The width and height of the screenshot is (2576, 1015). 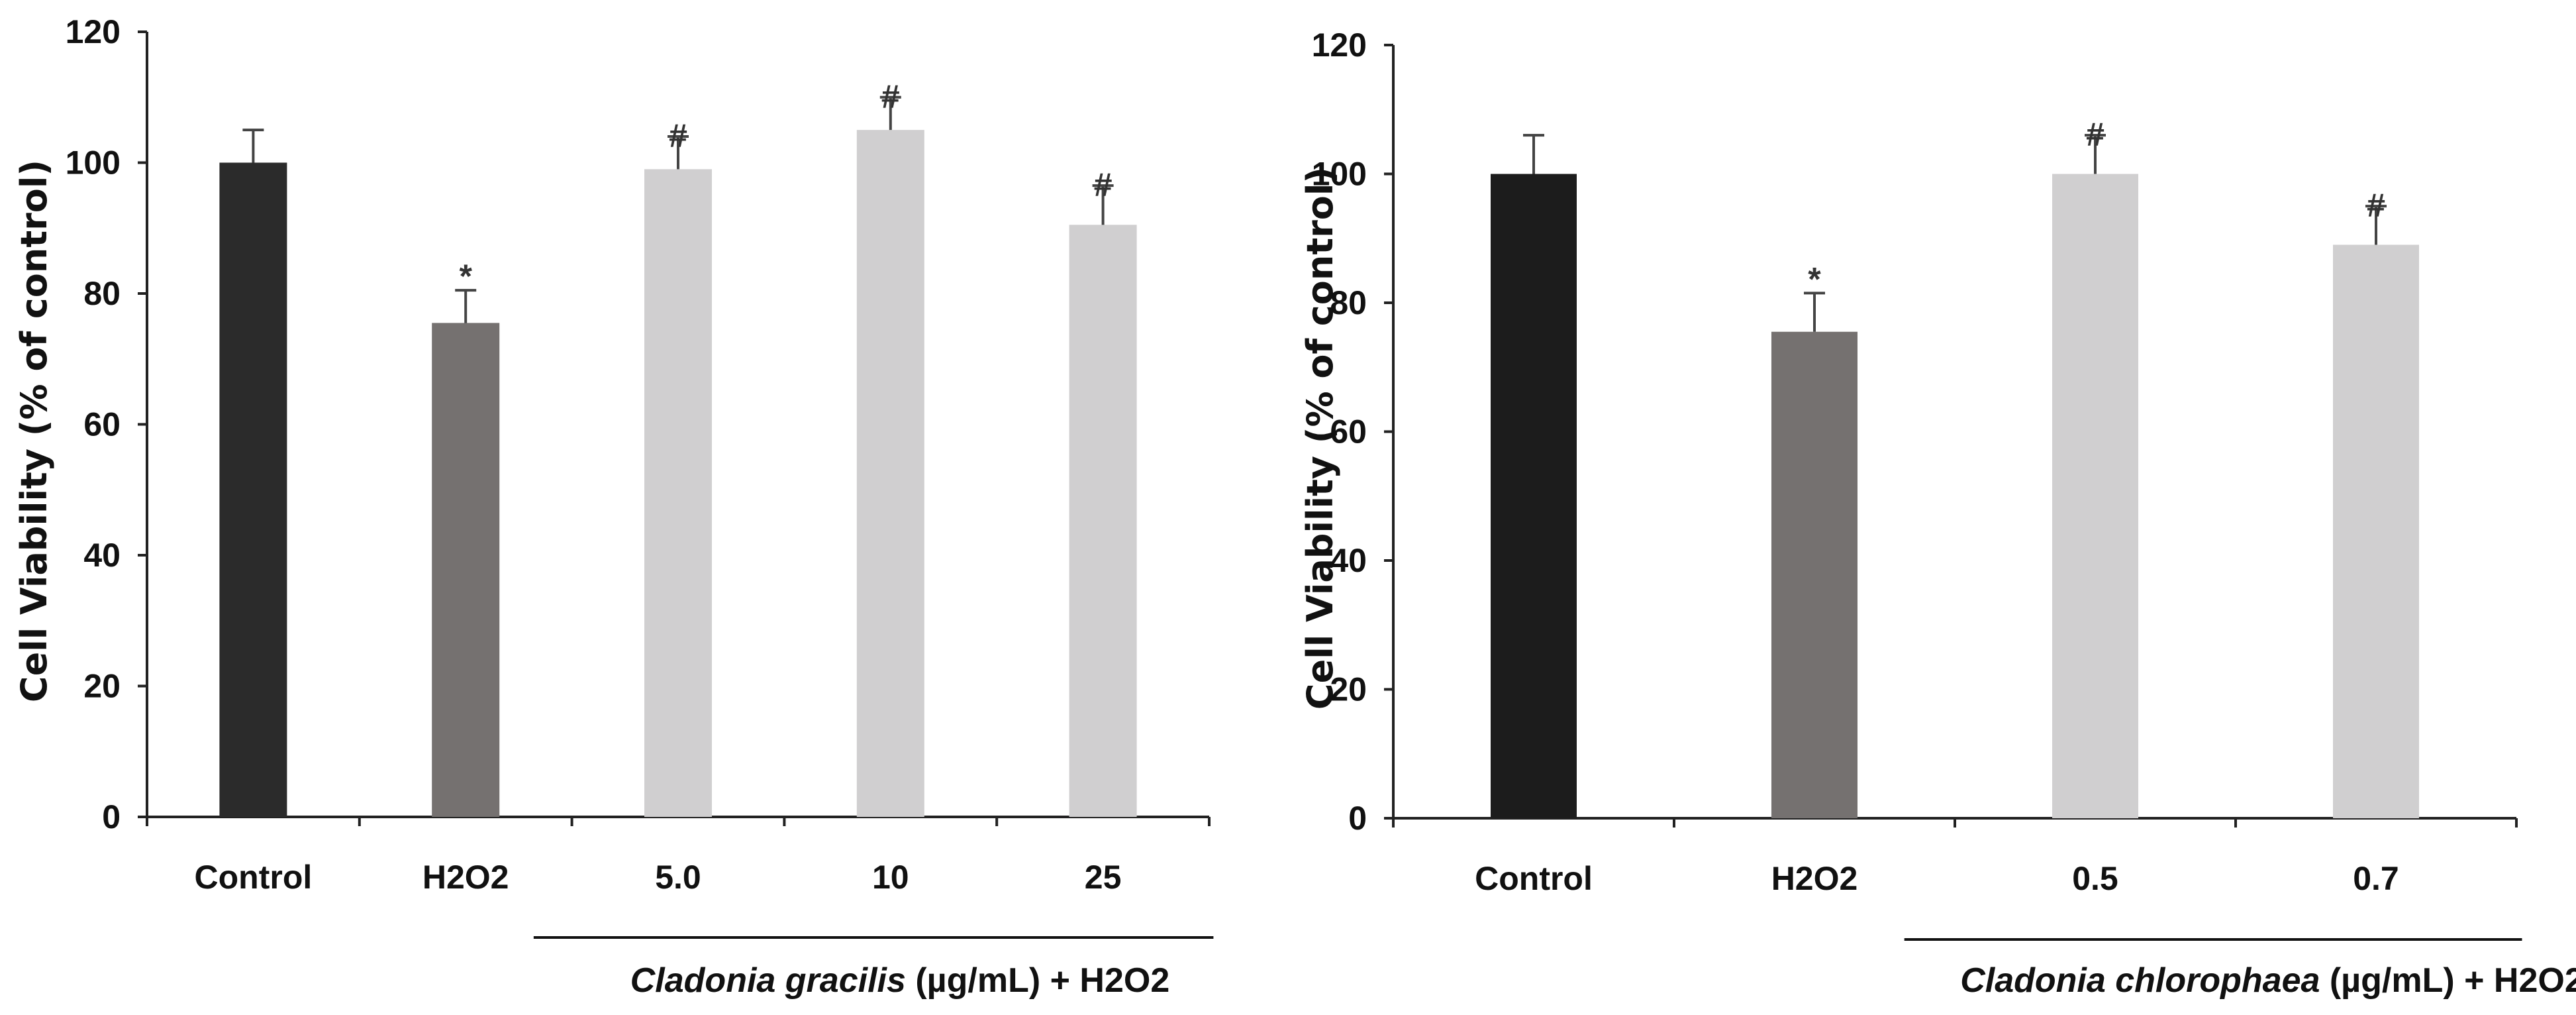 I want to click on group-label: Cladonia chlorophaea (µg/mL) + H2O2, so click(x=2268, y=980).